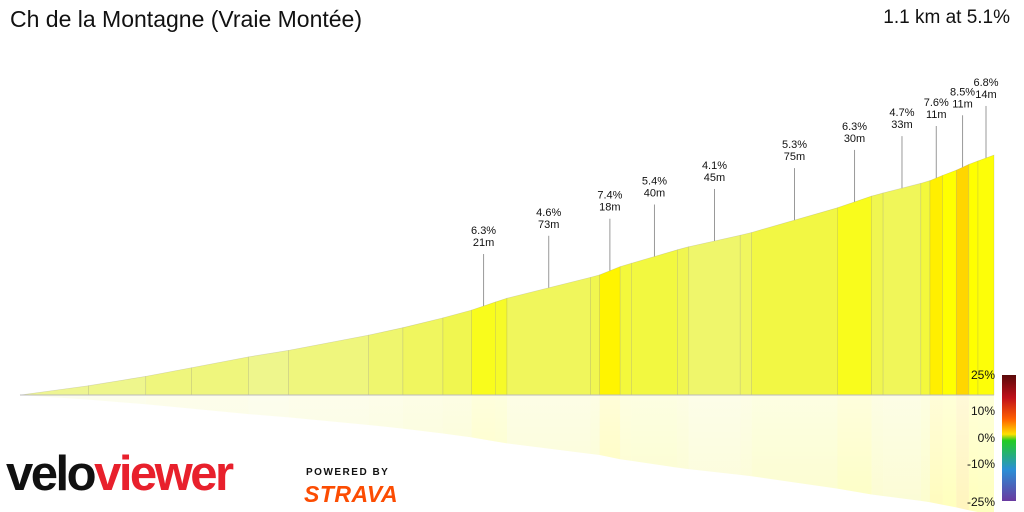 The width and height of the screenshot is (1024, 512). What do you see at coordinates (946, 17) in the screenshot?
I see `climb-summary: 1.1 km at 5.1%` at bounding box center [946, 17].